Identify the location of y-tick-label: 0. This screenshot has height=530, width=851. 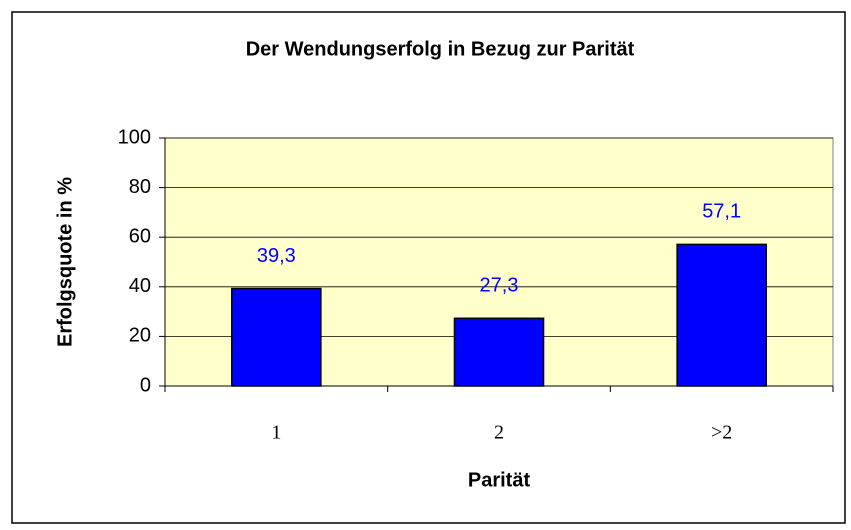
(145, 385).